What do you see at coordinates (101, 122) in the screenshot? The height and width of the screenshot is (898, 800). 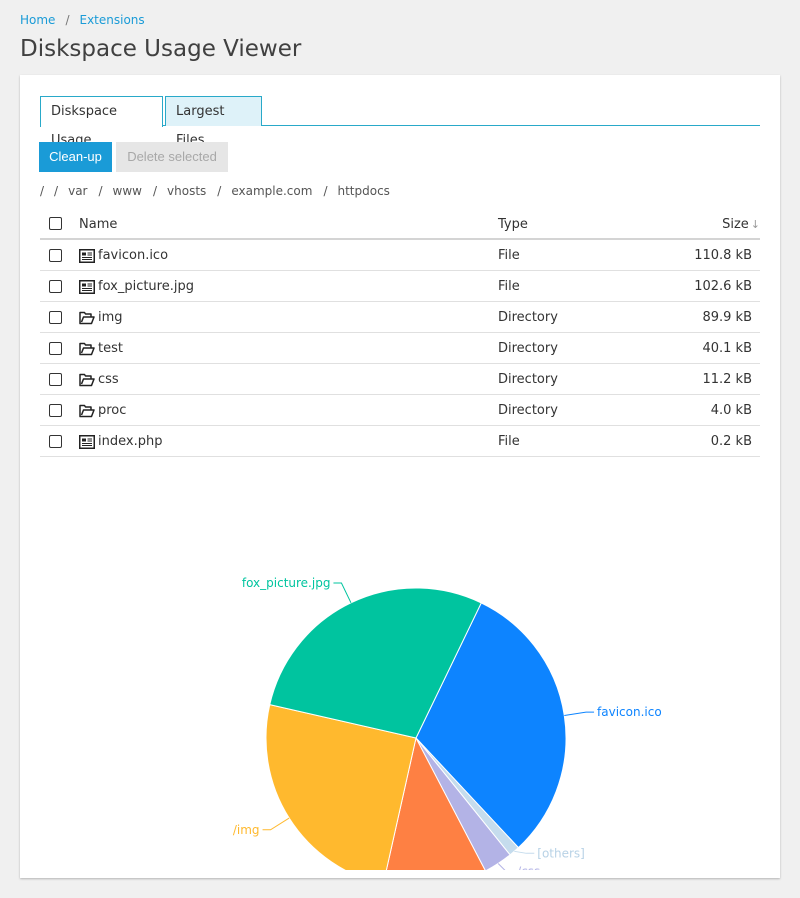 I see `tab-diskspace-usage: Diskspace Usage` at bounding box center [101, 122].